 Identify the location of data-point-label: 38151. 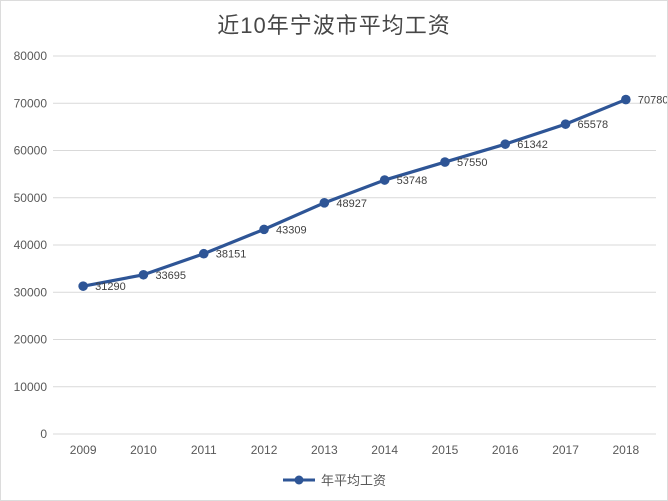
(231, 255).